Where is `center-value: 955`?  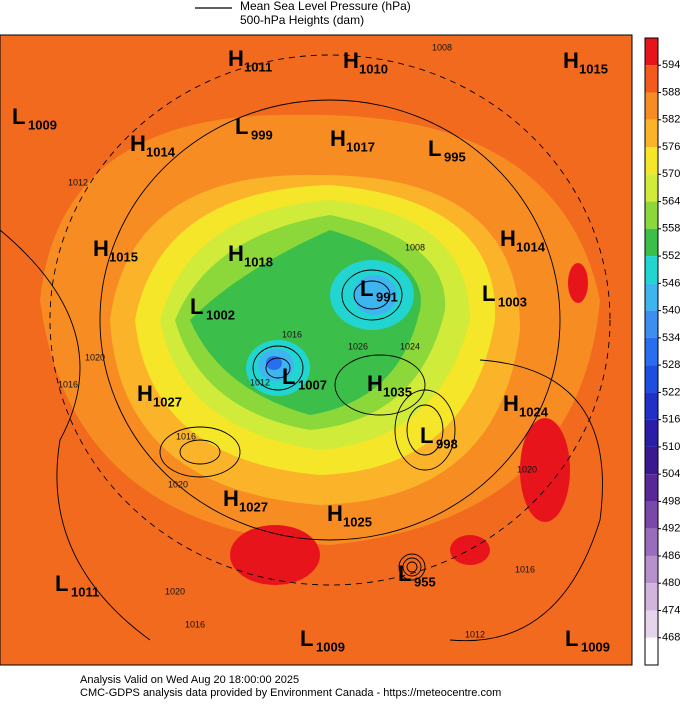
center-value: 955 is located at coordinates (425, 581).